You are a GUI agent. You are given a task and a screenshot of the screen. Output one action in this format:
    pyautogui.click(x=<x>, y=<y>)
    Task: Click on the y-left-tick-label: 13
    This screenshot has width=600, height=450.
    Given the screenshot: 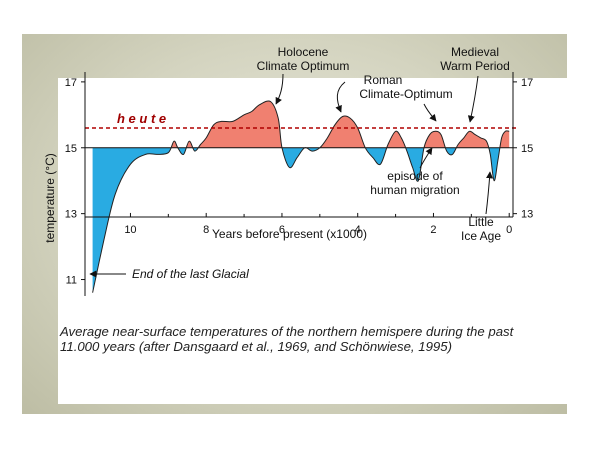 What is the action you would take?
    pyautogui.click(x=71, y=215)
    